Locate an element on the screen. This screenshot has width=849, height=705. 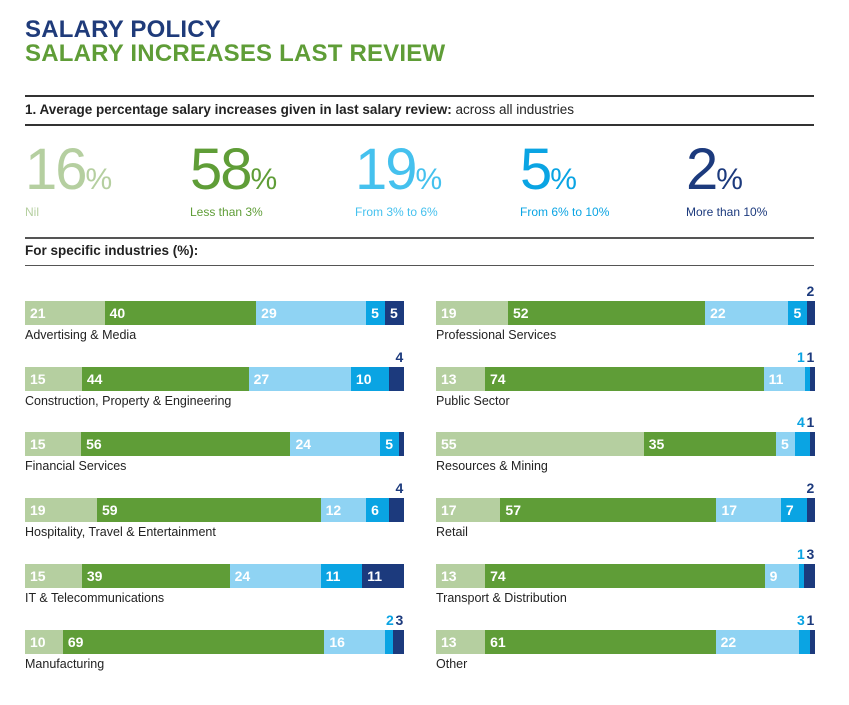
bar-segment-from-3-to-6: 27 is located at coordinates (299, 379).